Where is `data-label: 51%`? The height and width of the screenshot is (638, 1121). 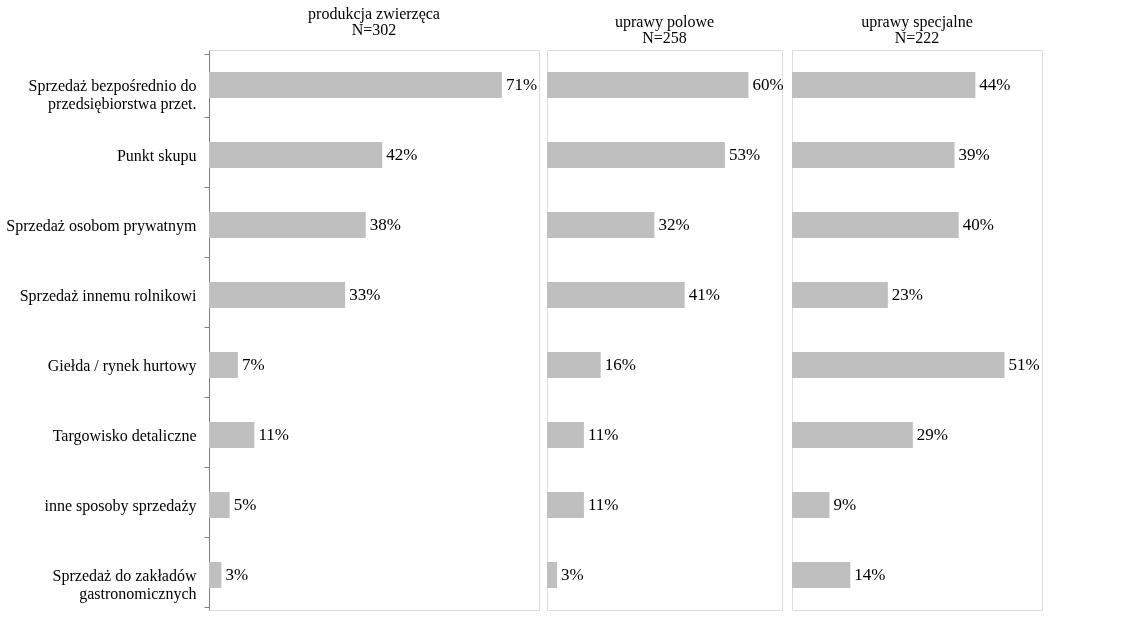 data-label: 51% is located at coordinates (1024, 364).